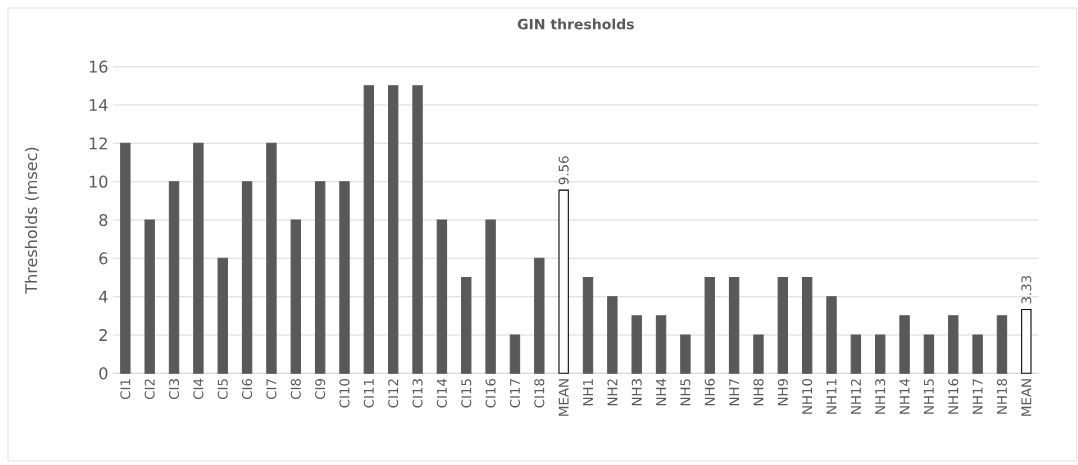 The image size is (1078, 465). What do you see at coordinates (1002, 396) in the screenshot?
I see `x-tick-label: NH18` at bounding box center [1002, 396].